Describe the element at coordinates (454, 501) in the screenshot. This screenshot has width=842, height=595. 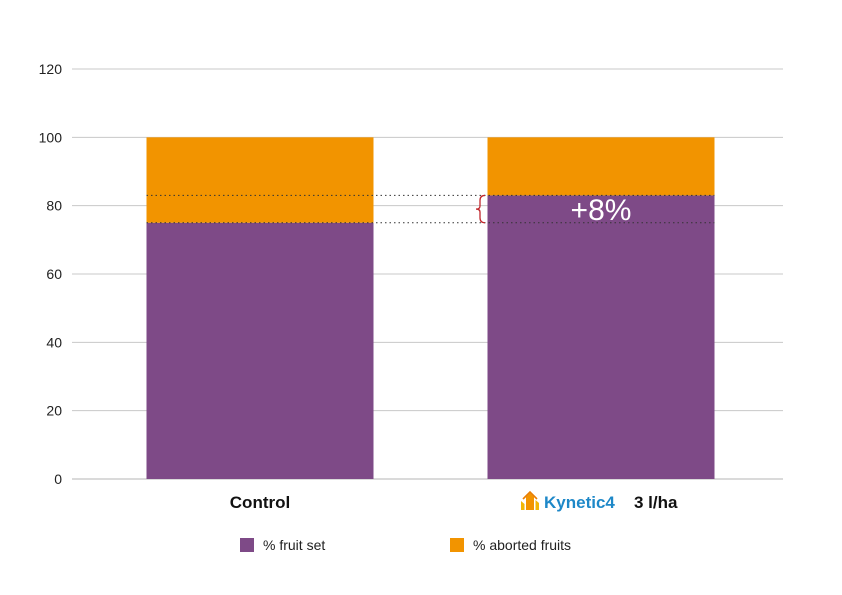
I see `x-axis-category-labels: Control Kynetic4 3 l/ha` at that location.